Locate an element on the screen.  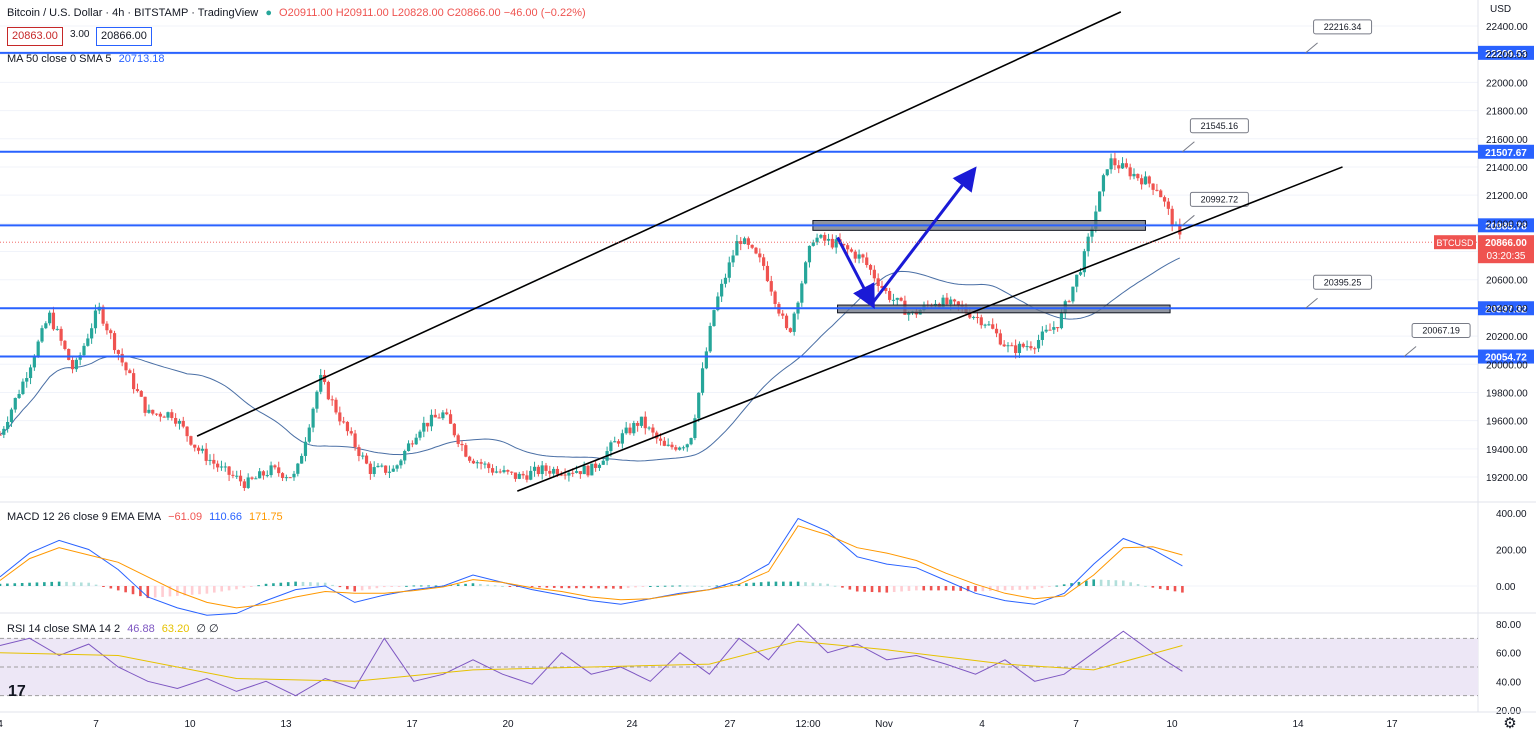
projection-arrows is located at coordinates (906, 237).